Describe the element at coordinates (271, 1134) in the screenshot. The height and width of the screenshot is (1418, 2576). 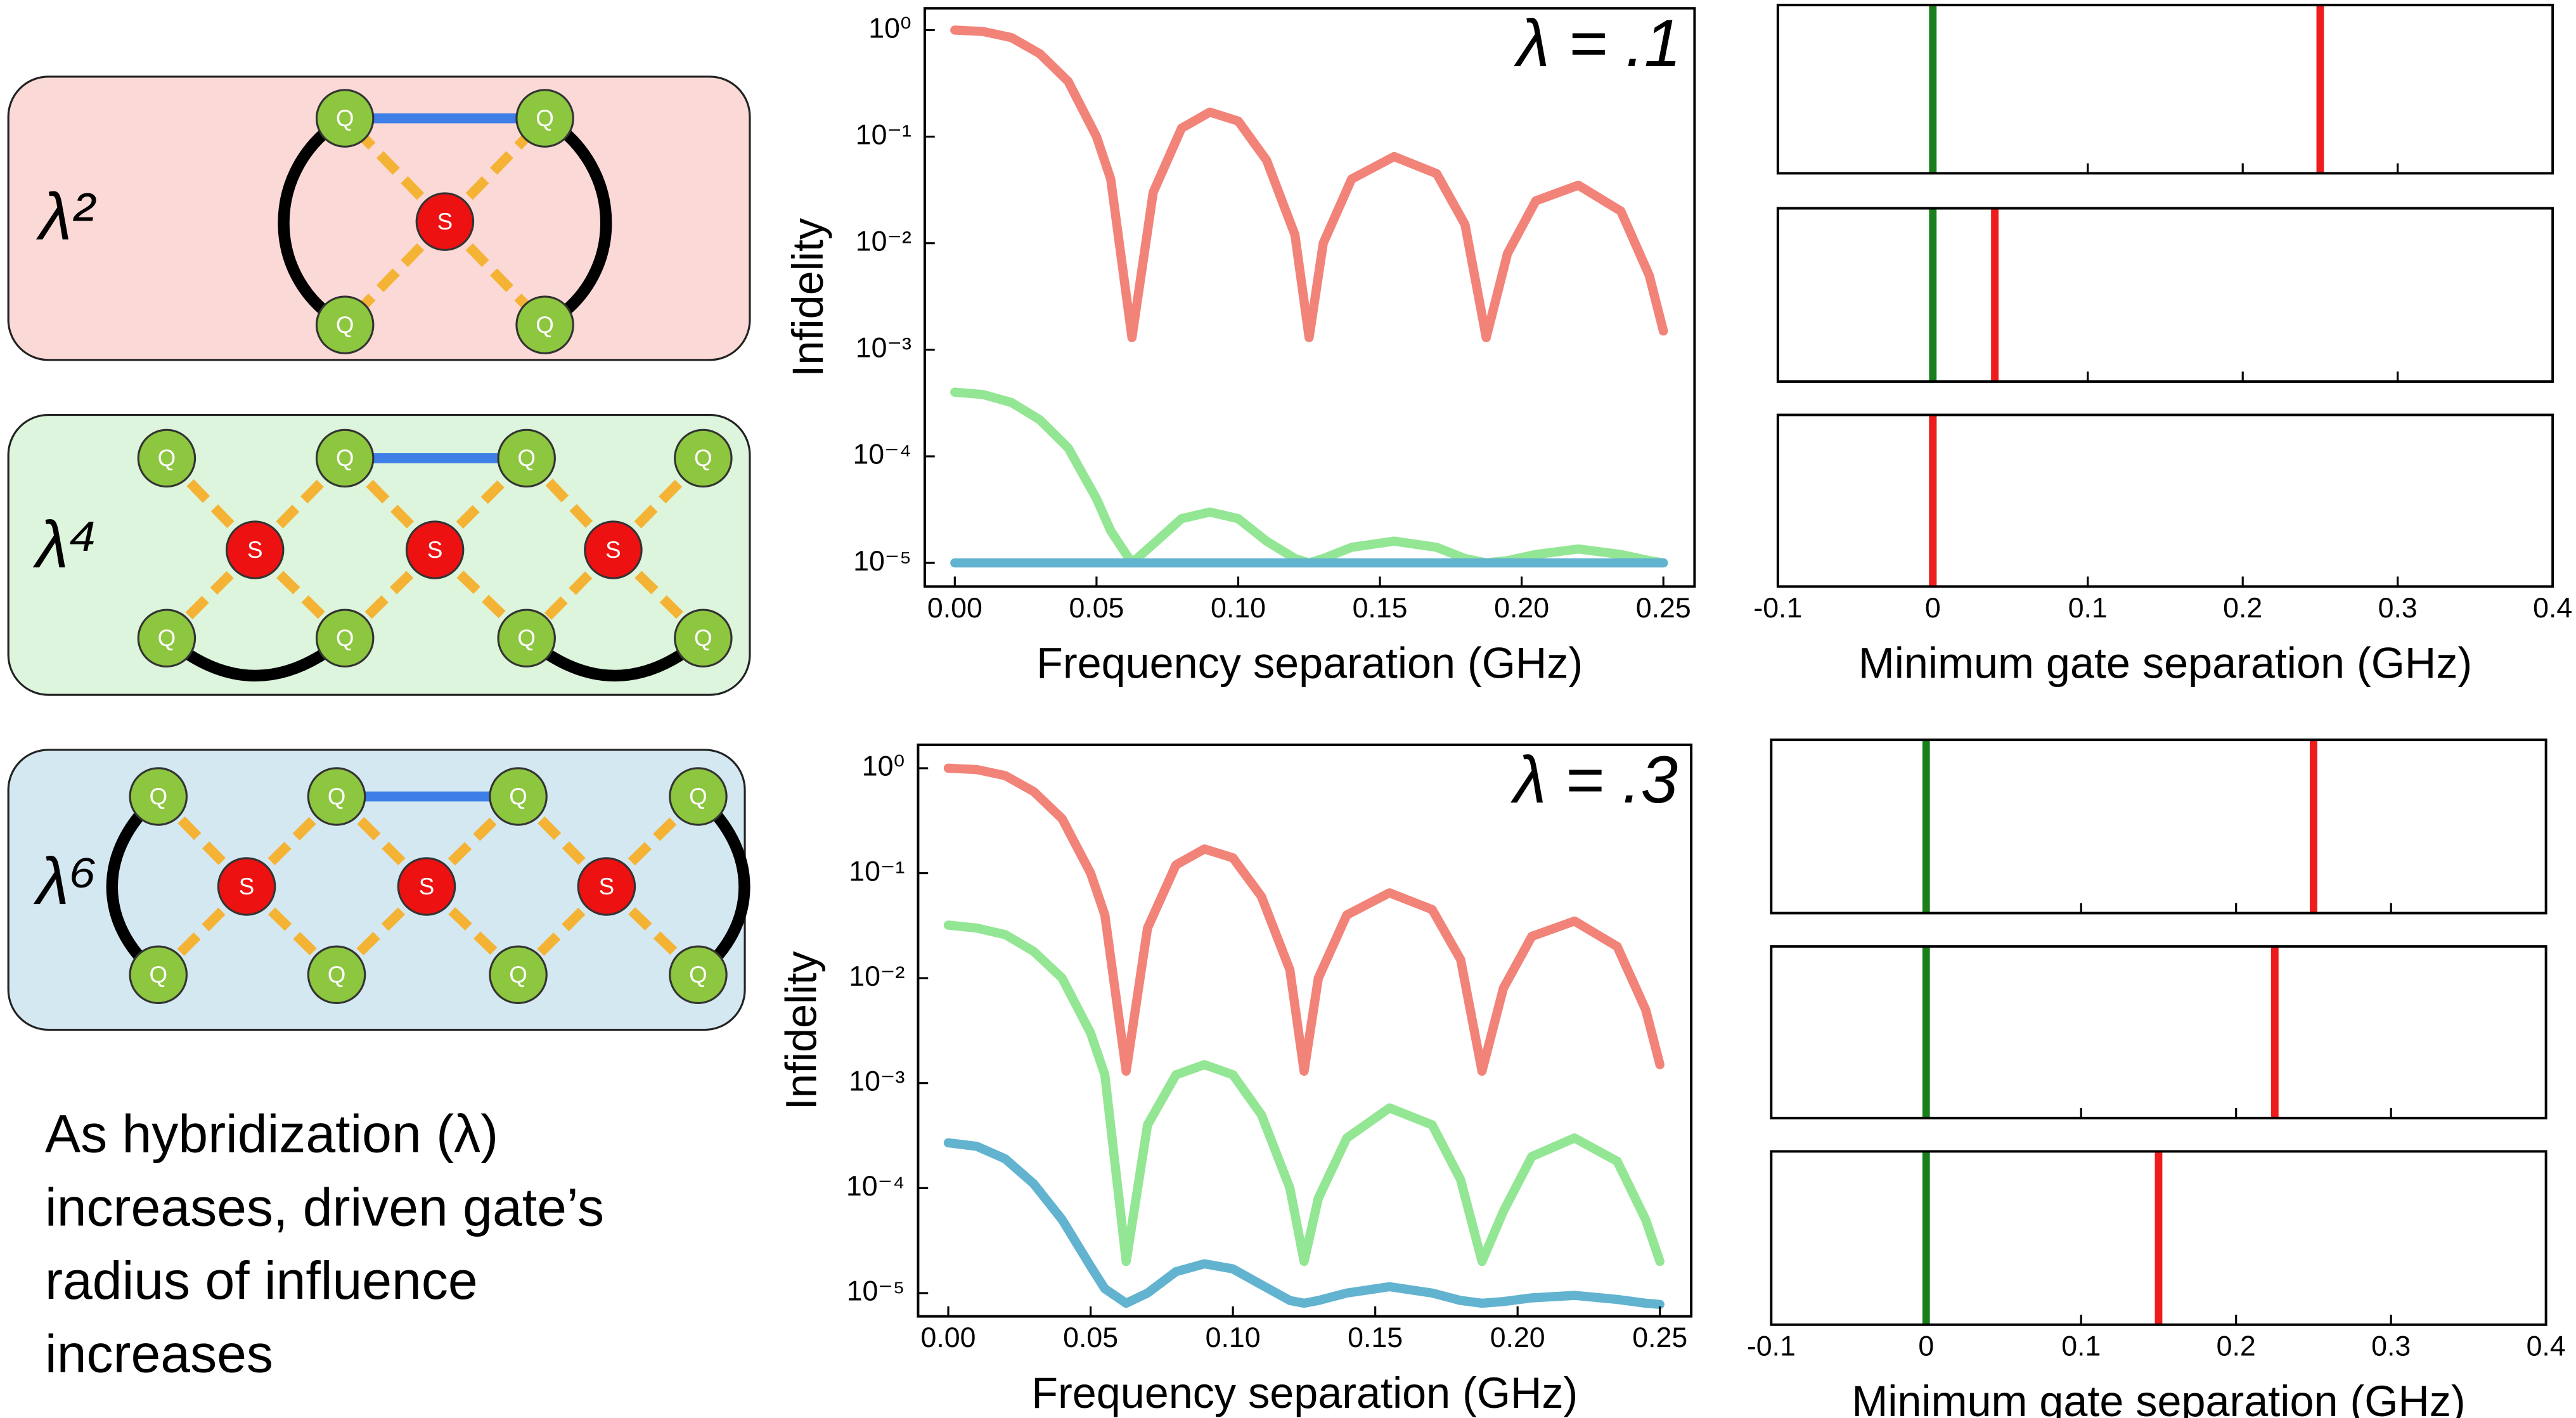
I see `caption-line: As hybridization (λ)` at that location.